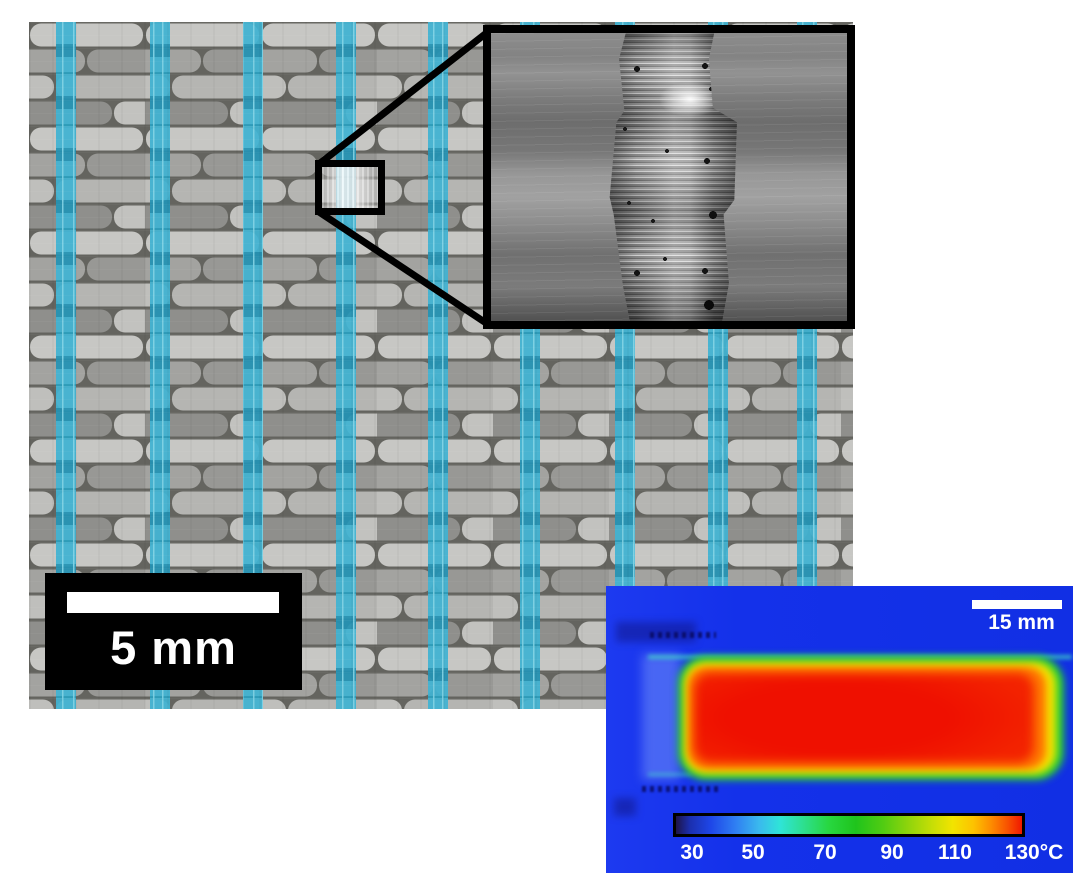 The width and height of the screenshot is (1080, 880). What do you see at coordinates (682, 789) in the screenshot?
I see `thermal-stitch-marks-bottom` at bounding box center [682, 789].